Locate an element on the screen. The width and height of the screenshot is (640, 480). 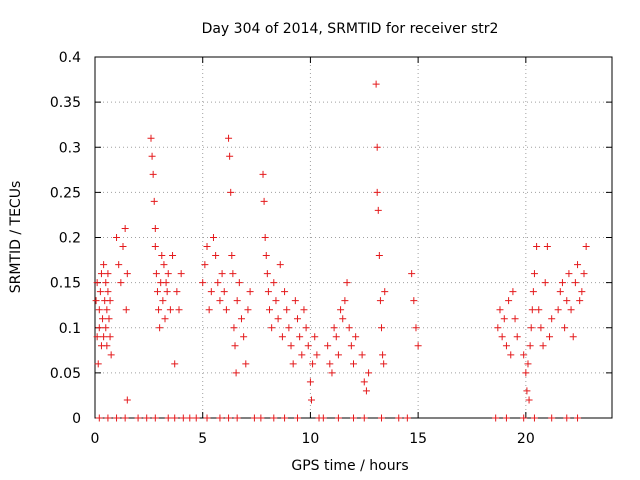
y-tick-label: 0.4 is located at coordinates (70, 58).